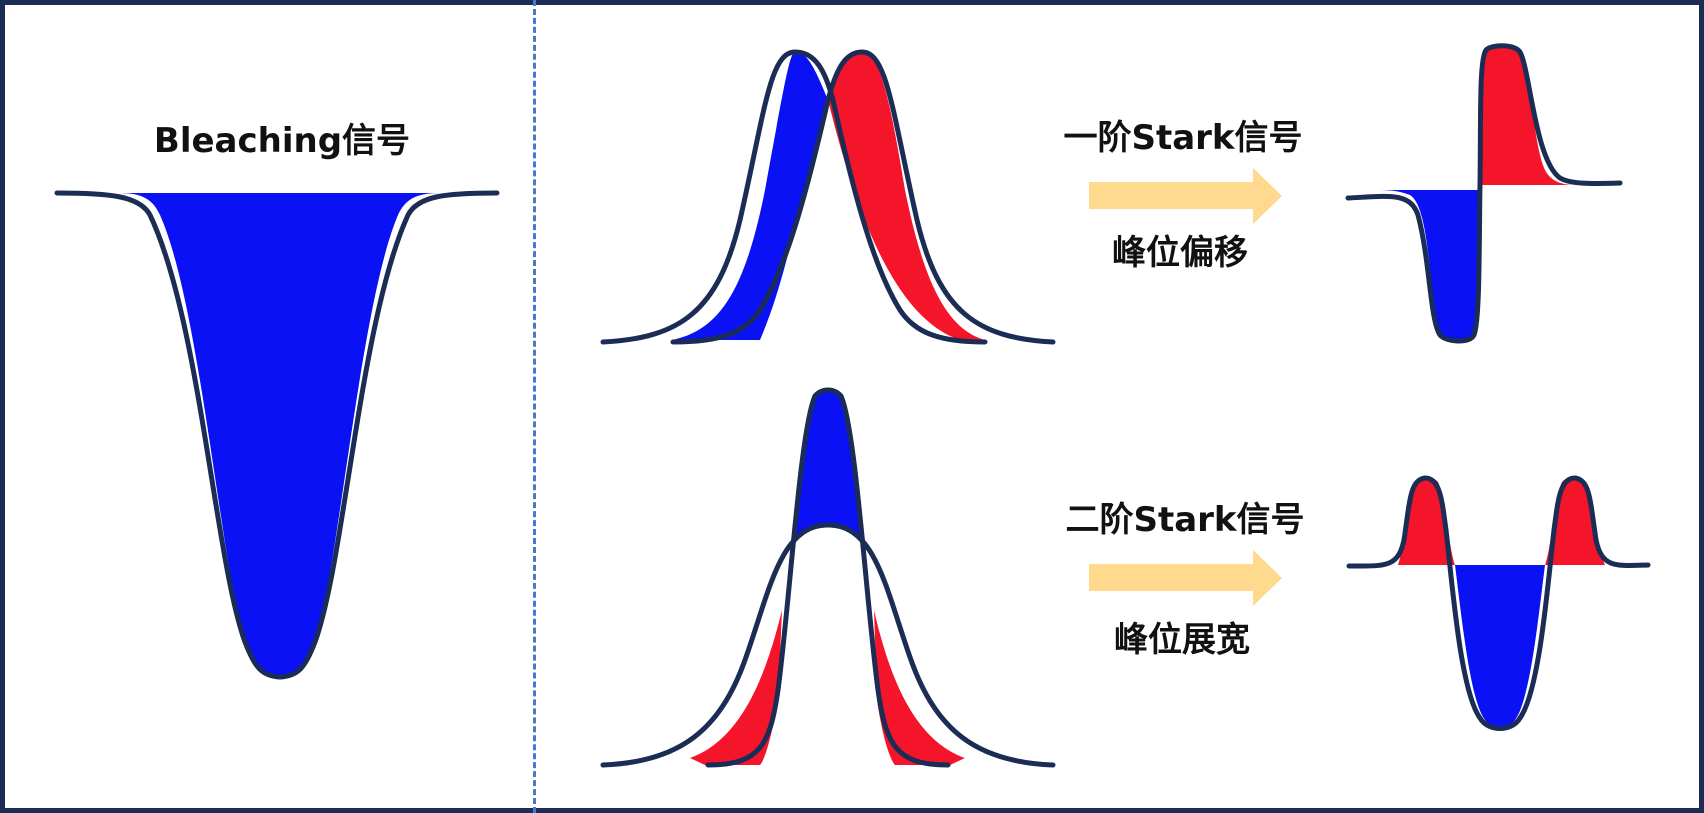  I want to click on narrow-peak-outline, so click(828, 577).